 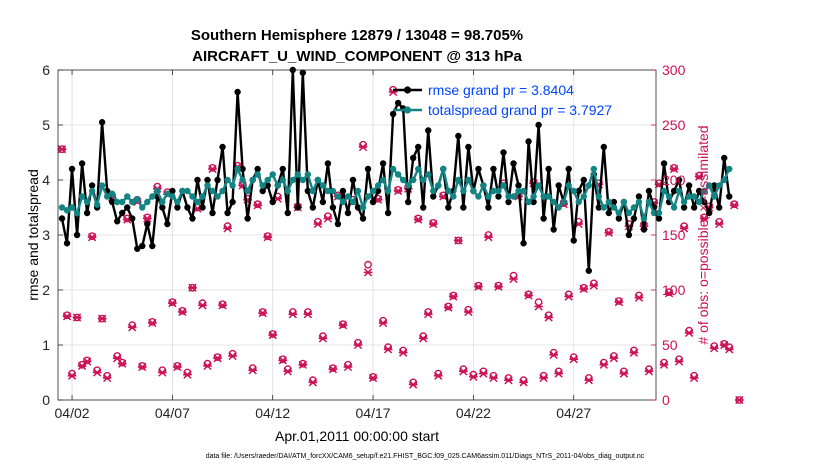 What do you see at coordinates (46, 180) in the screenshot?
I see `y-tick-label: 4` at bounding box center [46, 180].